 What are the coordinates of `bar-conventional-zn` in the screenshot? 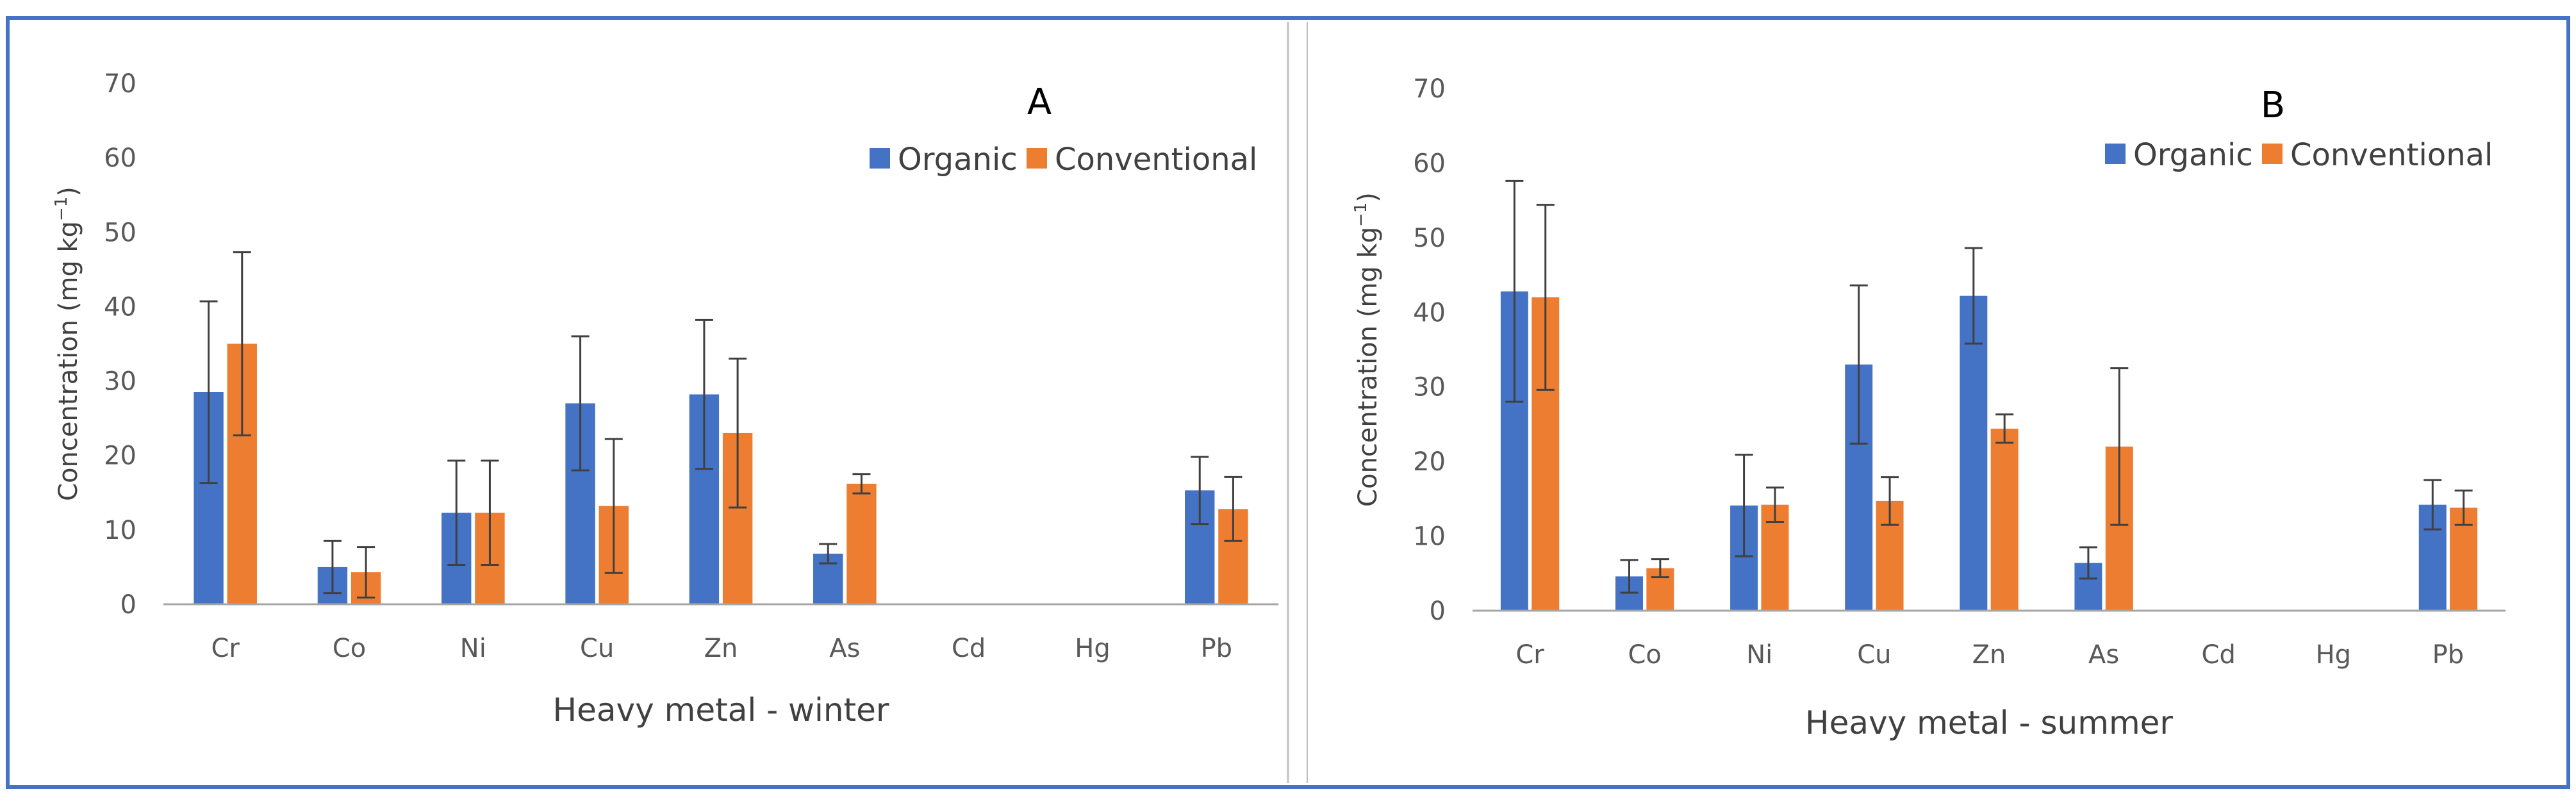 It's located at (2004, 519).